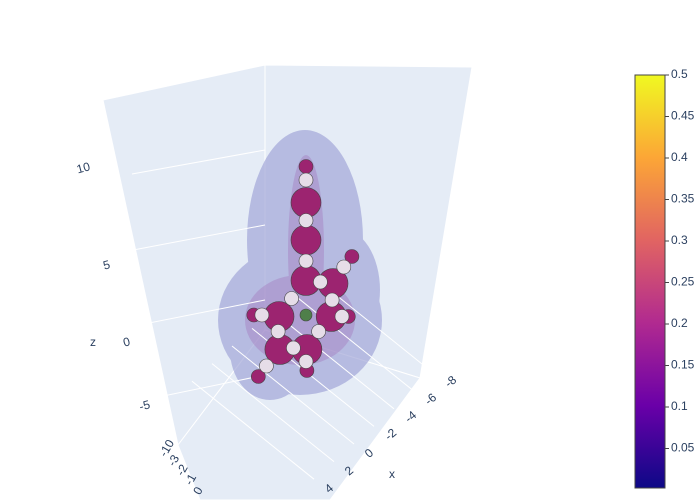  Describe the element at coordinates (430, 399) in the screenshot. I see `x-tick-label: -6` at that location.